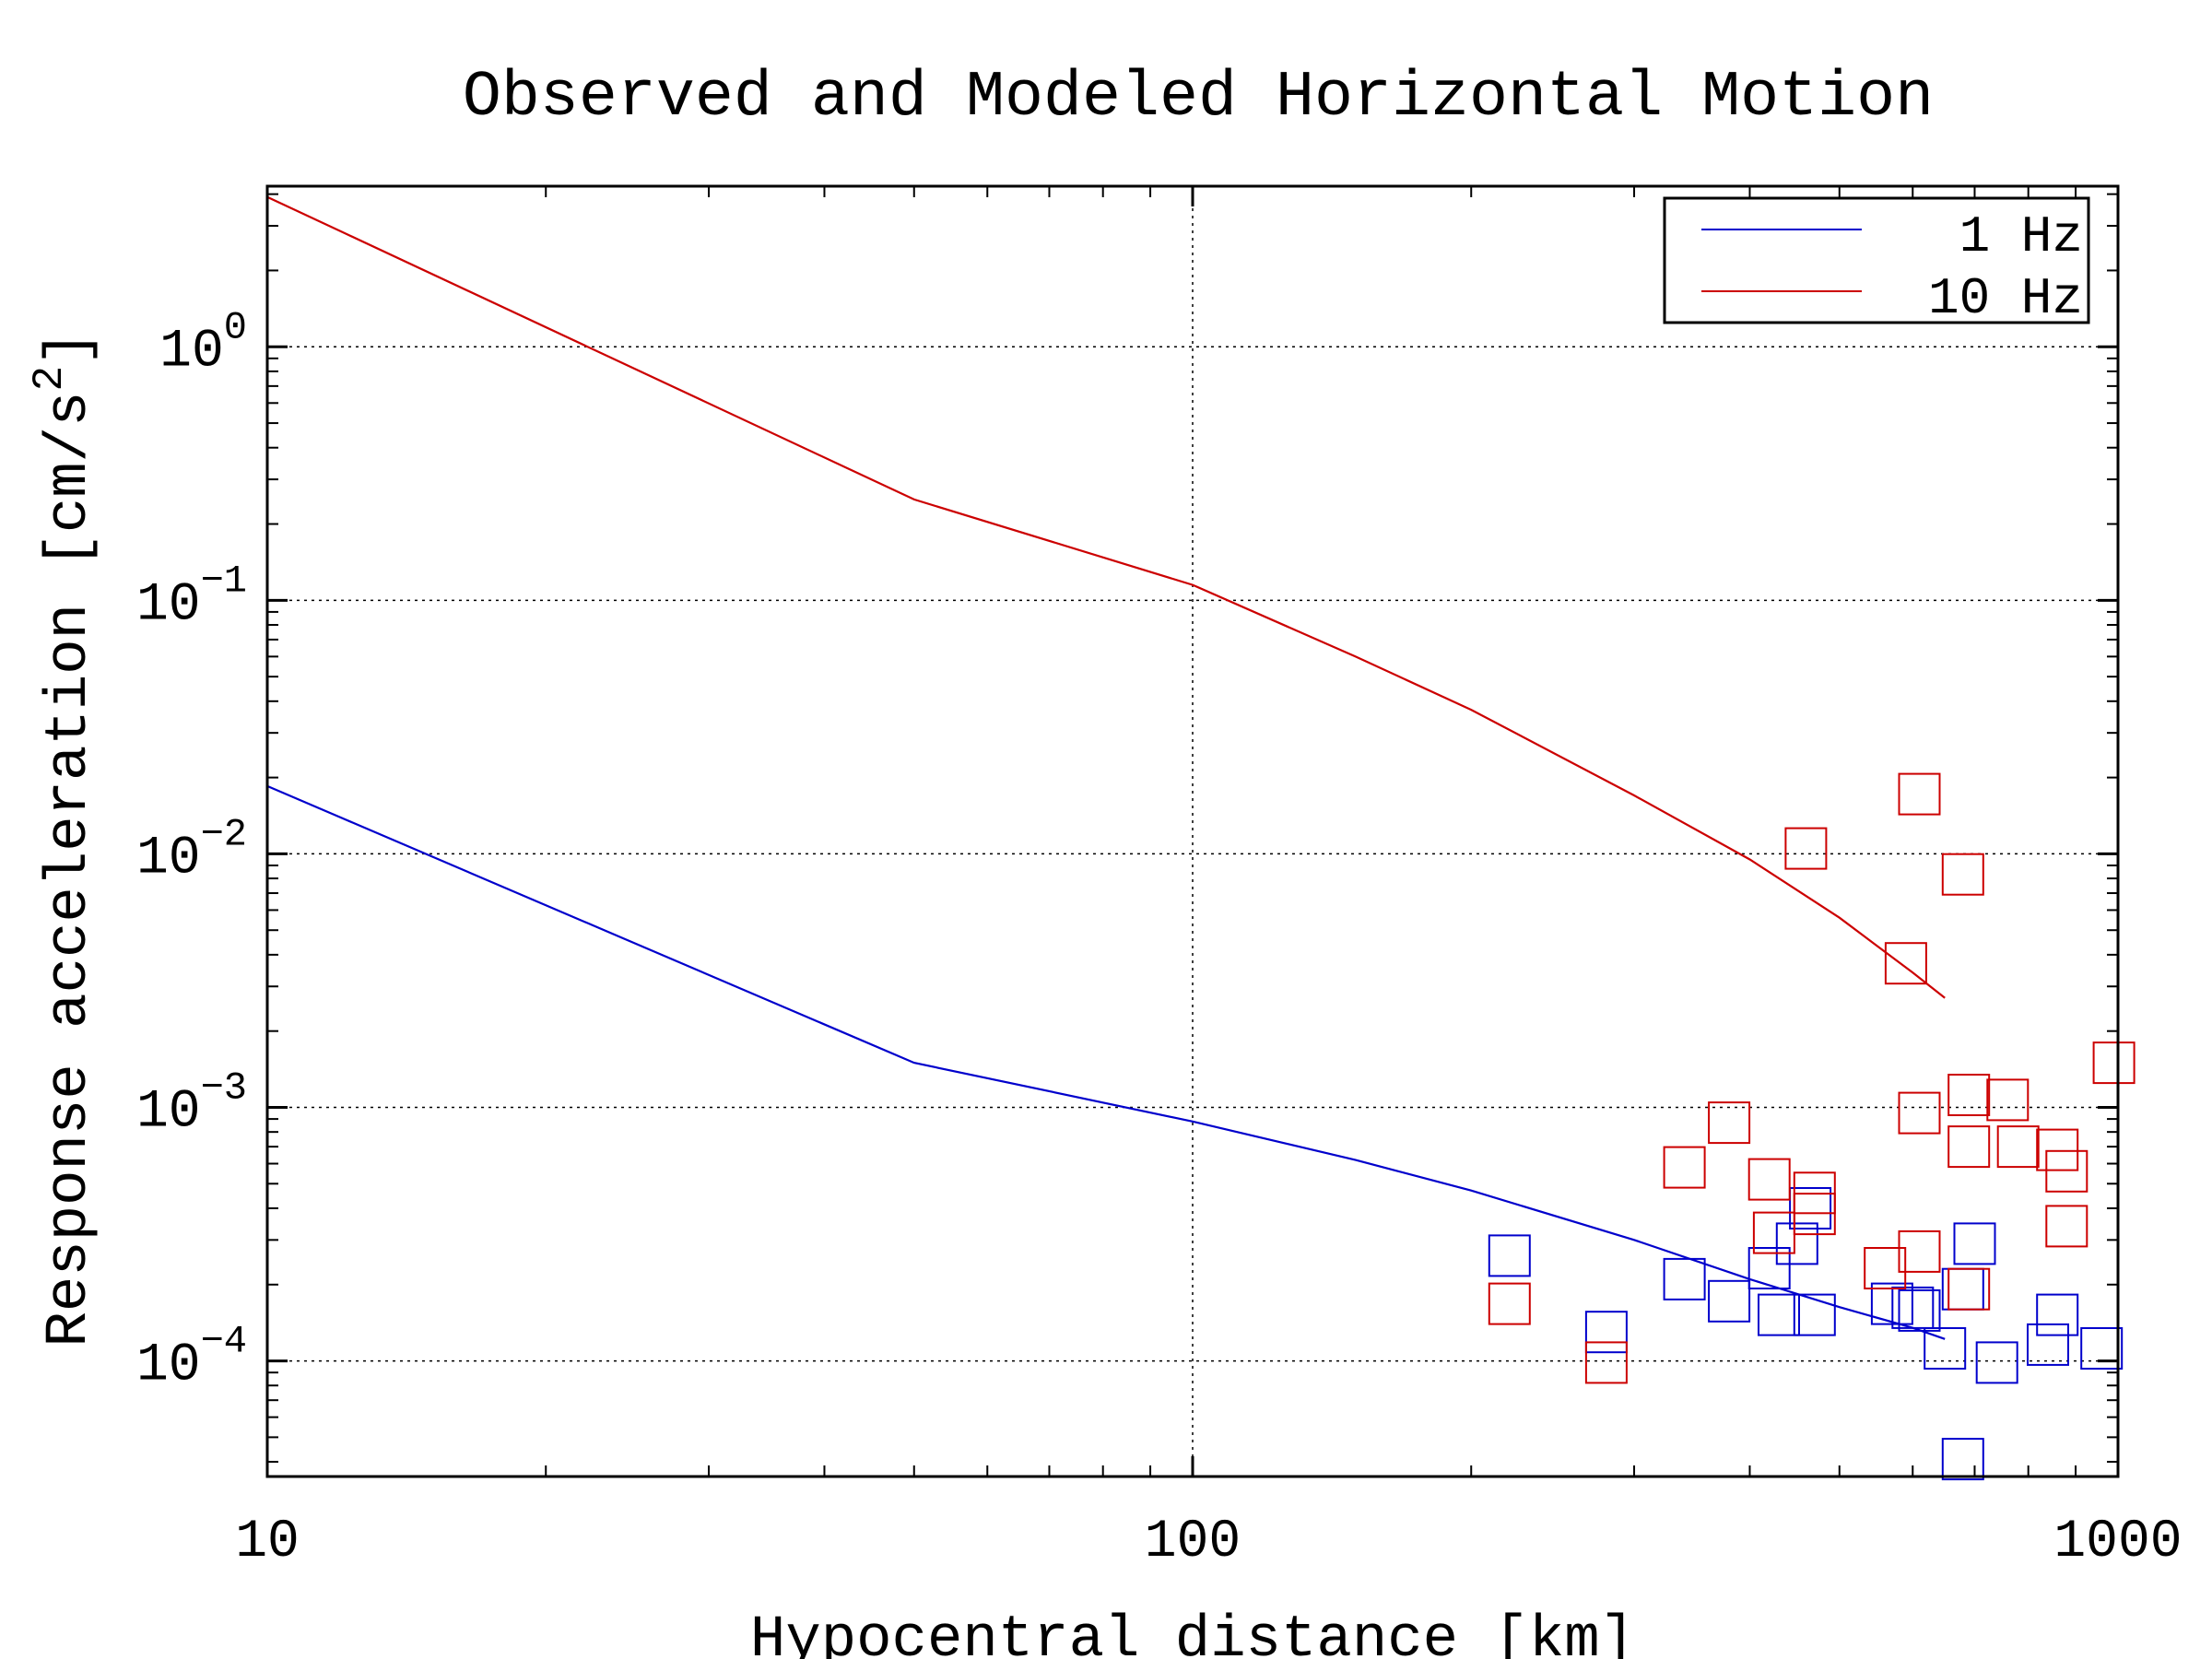  I want to click on x-tick-label: 10, so click(267, 1542).